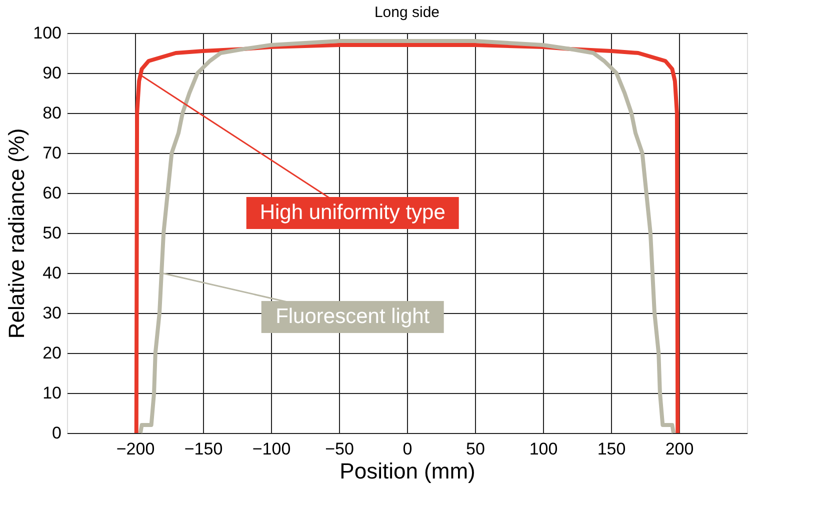  What do you see at coordinates (52, 113) in the screenshot?
I see `y-tick-label: 80` at bounding box center [52, 113].